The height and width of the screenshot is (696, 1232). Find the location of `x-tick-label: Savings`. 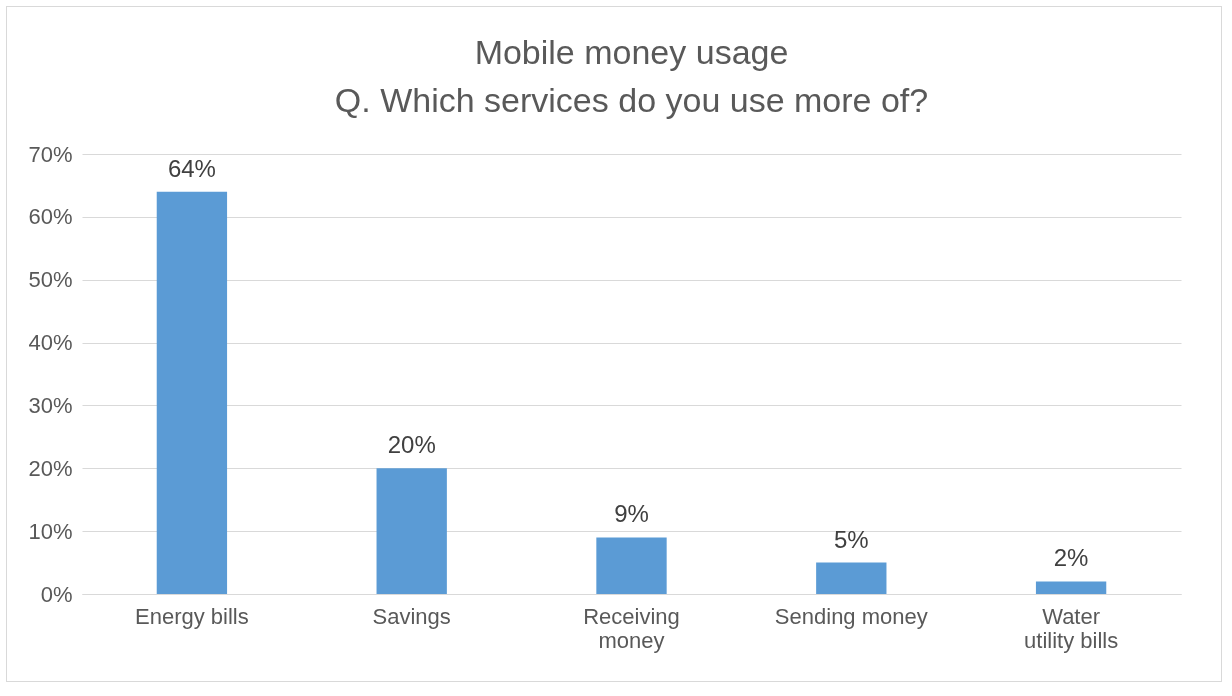

x-tick-label: Savings is located at coordinates (411, 616).